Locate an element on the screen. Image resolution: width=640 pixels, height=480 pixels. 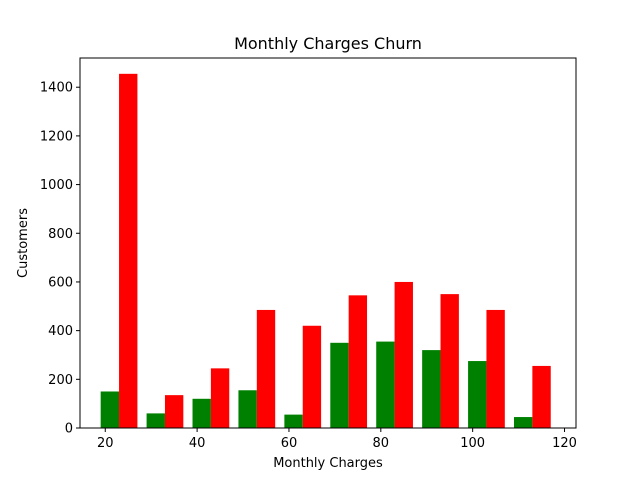
x-tick-label: 120 is located at coordinates (564, 443).